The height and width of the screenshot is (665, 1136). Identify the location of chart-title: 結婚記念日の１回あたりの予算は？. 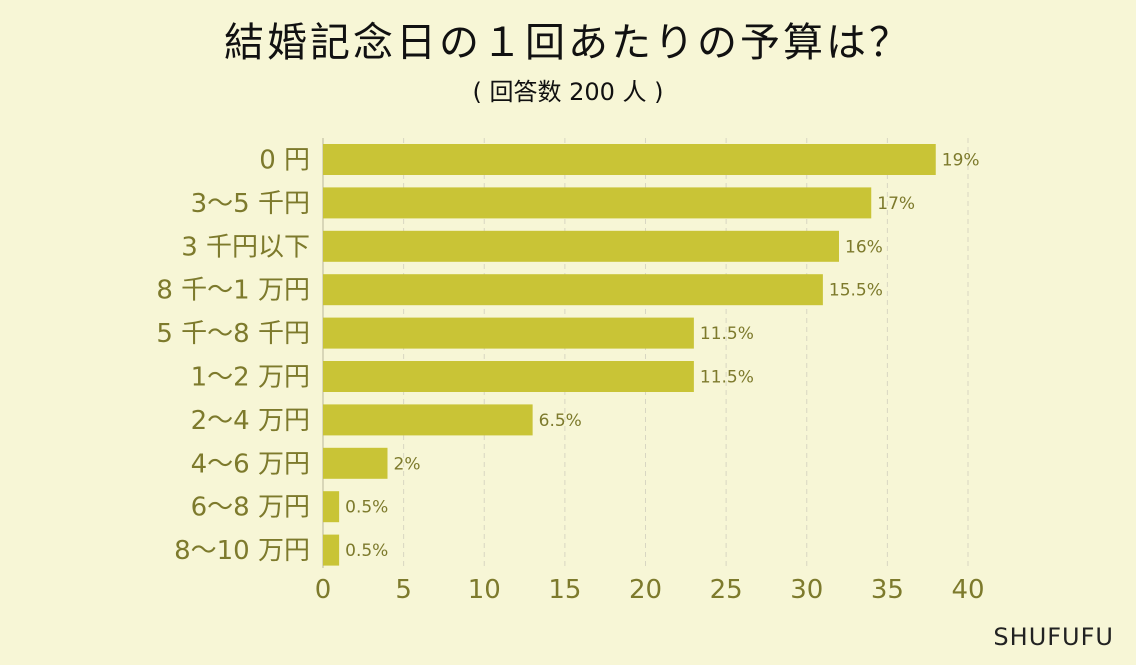
(568, 43).